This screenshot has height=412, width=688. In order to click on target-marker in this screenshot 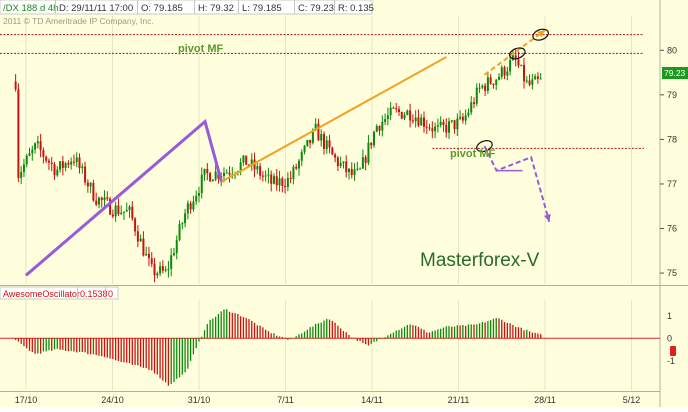, I will do `click(540, 34)`.